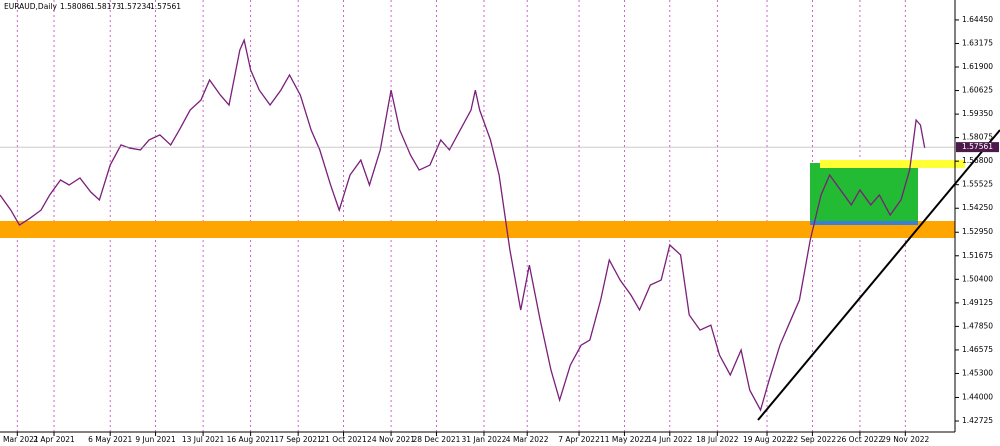 This screenshot has height=446, width=1000. I want to click on x-tick-label: 16 Aug 2021, so click(251, 439).